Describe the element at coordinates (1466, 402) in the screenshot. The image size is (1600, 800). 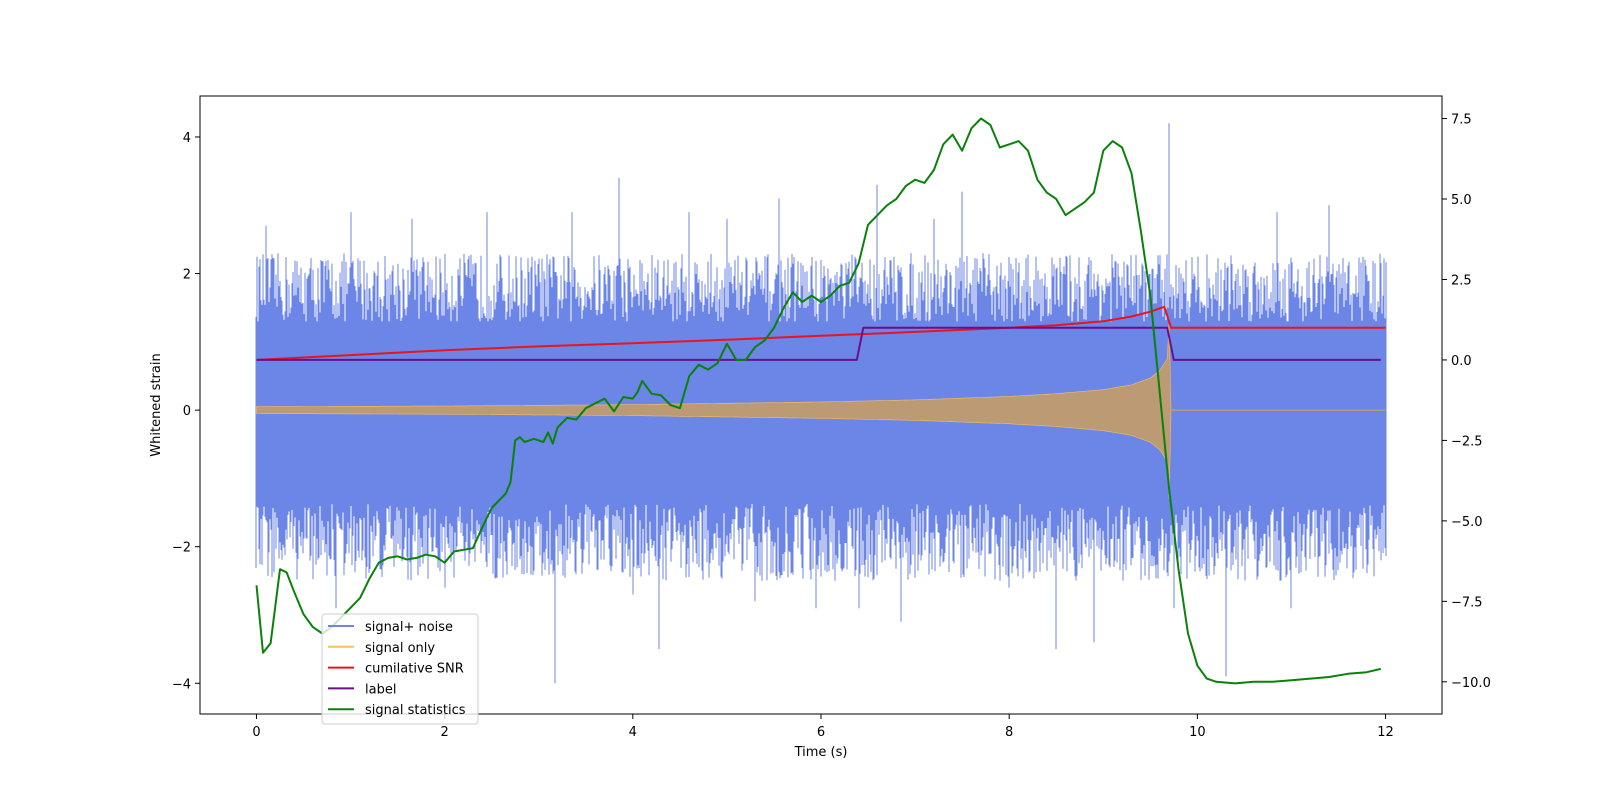
I see `y-axis-right: −10.0 −7.5 −5.0 −2.5 0.0 2.5 5.0 7.5` at that location.